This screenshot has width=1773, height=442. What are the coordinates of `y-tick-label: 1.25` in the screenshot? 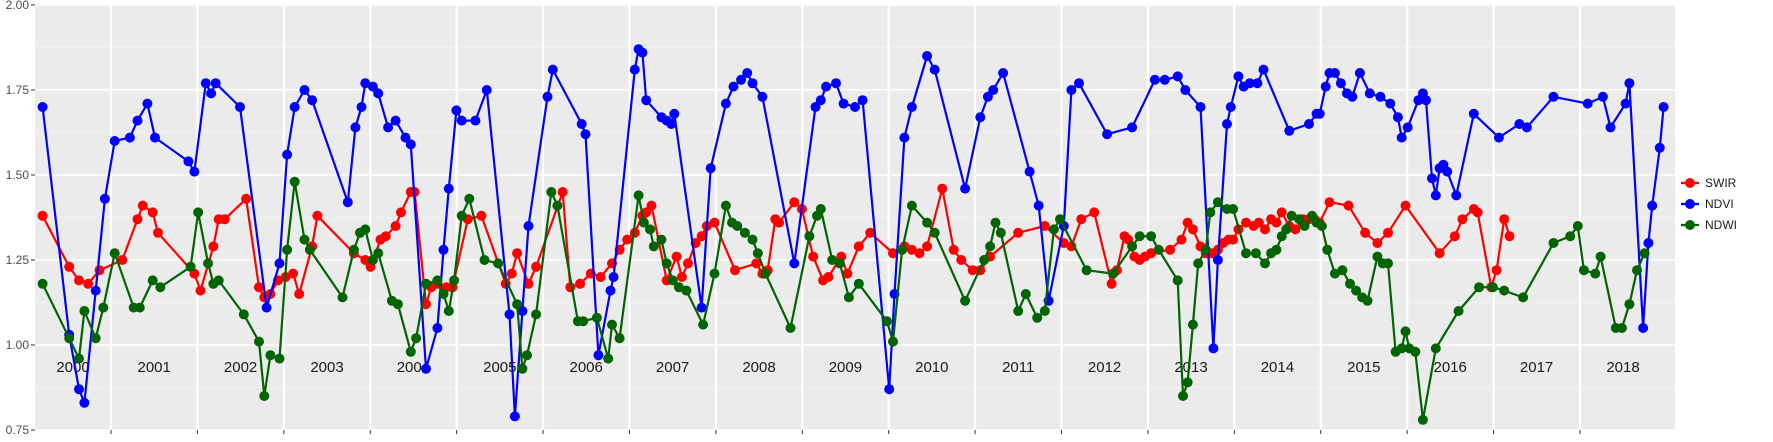 It's located at (18, 260).